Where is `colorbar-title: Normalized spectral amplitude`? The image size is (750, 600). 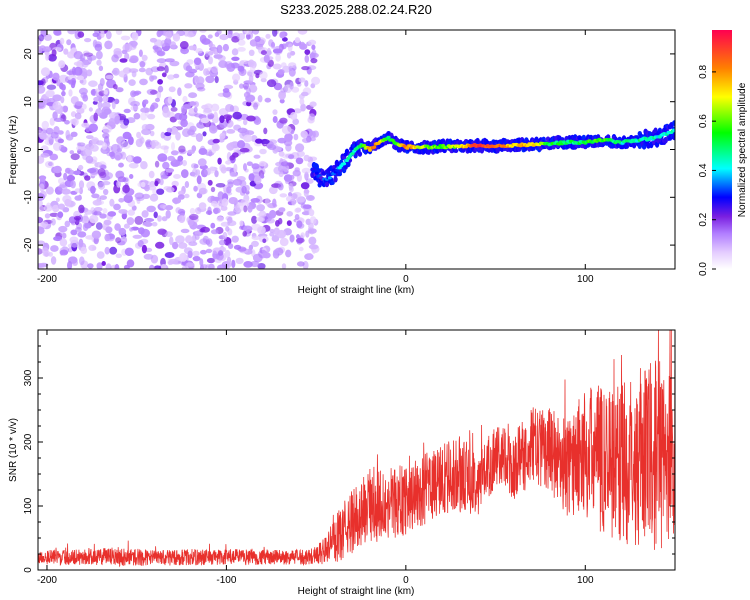
colorbar-title: Normalized spectral amplitude is located at coordinates (742, 149).